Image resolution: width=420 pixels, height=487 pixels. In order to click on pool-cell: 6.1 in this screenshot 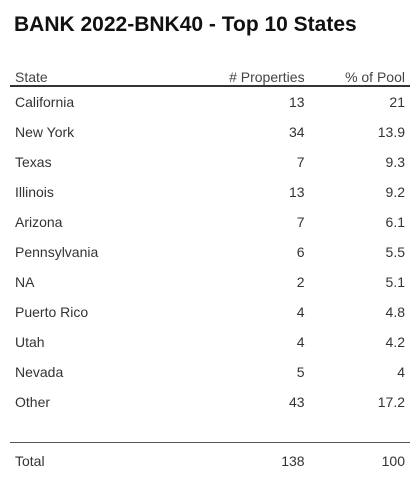, I will do `click(395, 222)`.